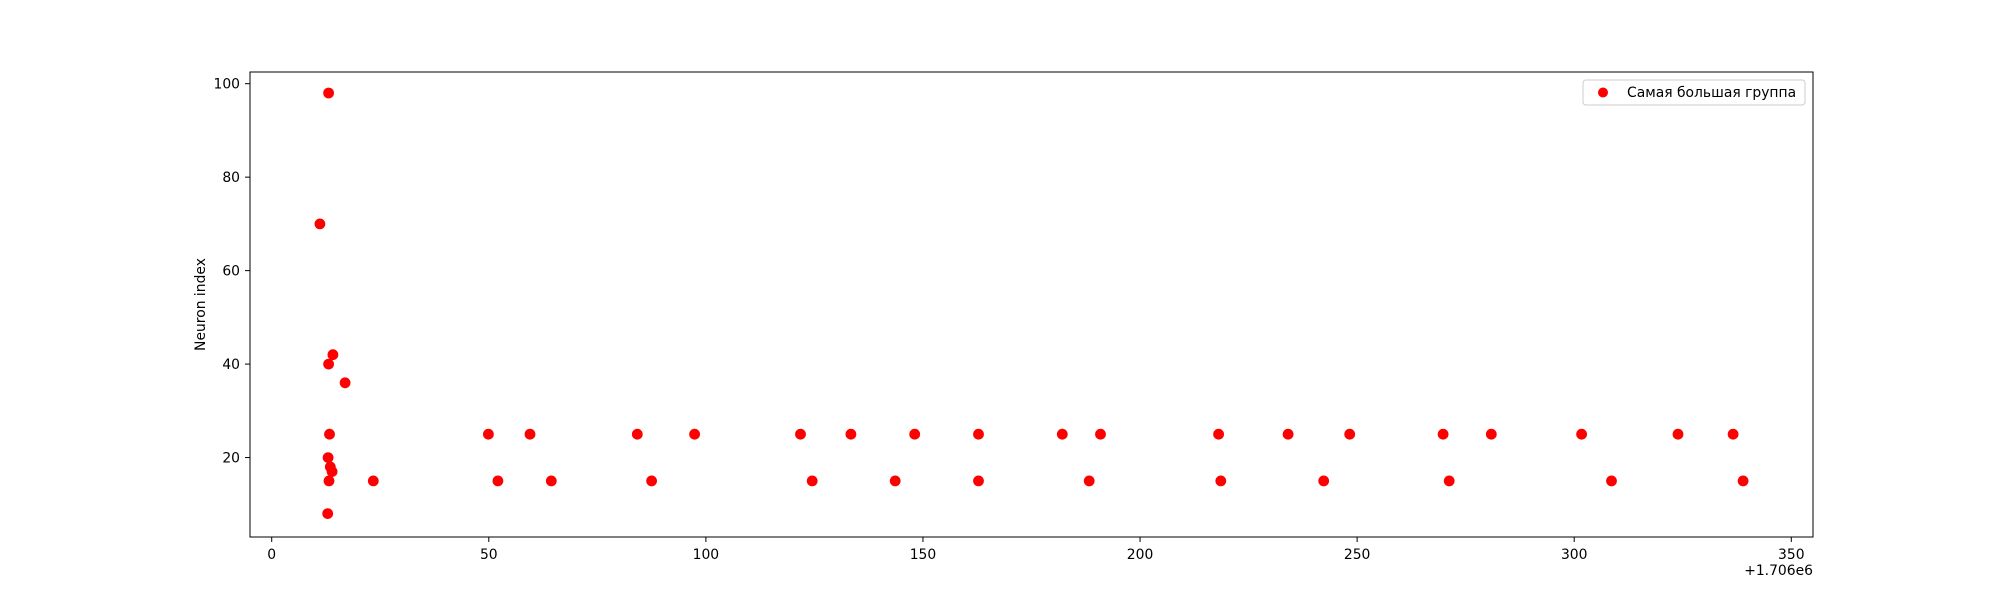  I want to click on y-tick-label: 80, so click(231, 178).